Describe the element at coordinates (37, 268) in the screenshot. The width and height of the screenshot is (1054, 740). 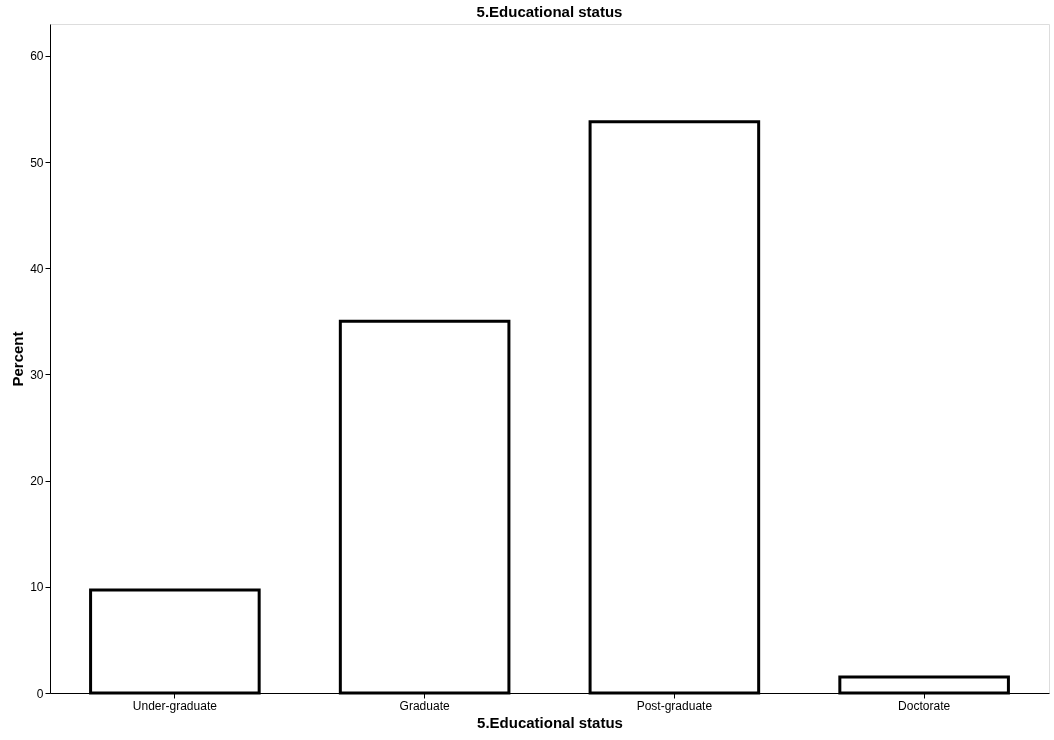
I see `y-tick-label: 40` at that location.